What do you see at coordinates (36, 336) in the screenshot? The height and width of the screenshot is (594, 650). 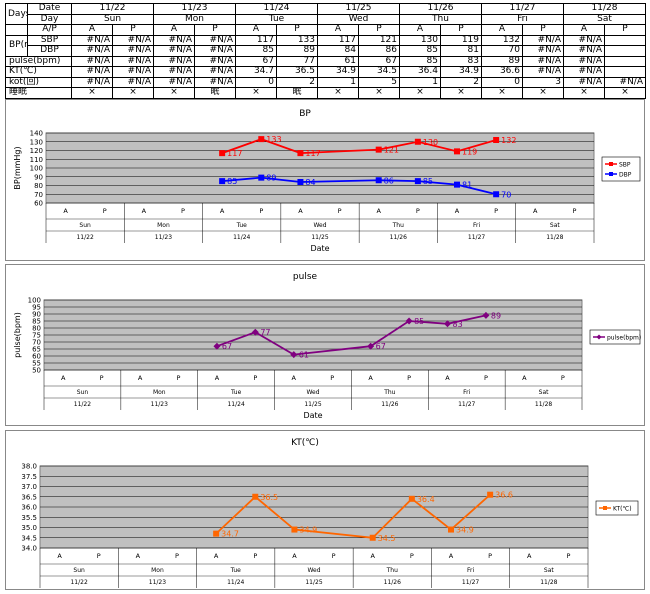 I see `y-tick-label: 75` at bounding box center [36, 336].